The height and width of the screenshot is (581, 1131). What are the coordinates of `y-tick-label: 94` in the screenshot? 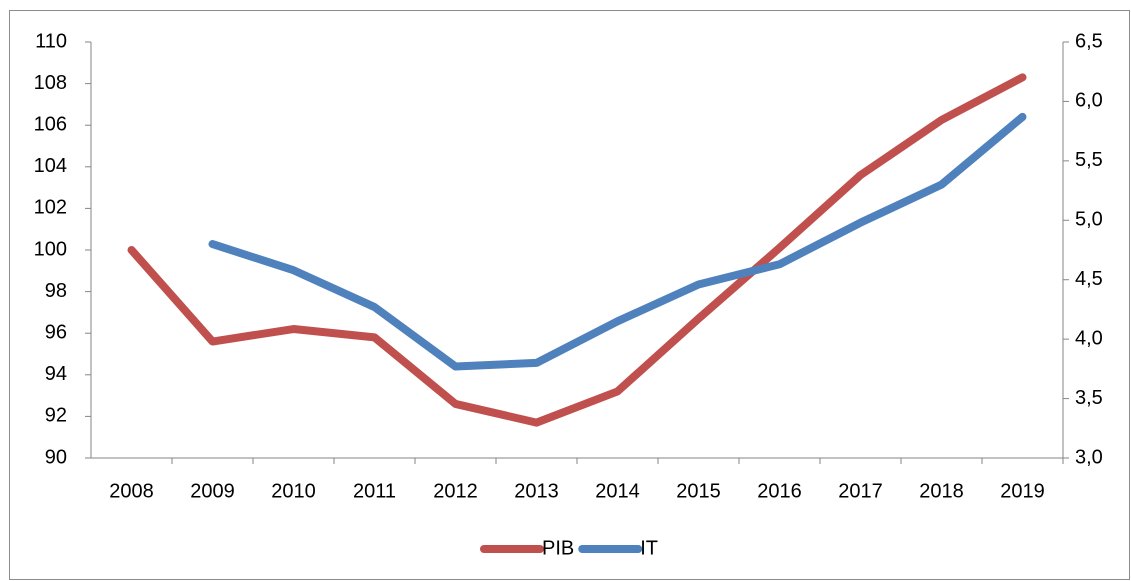 It's located at (56, 374).